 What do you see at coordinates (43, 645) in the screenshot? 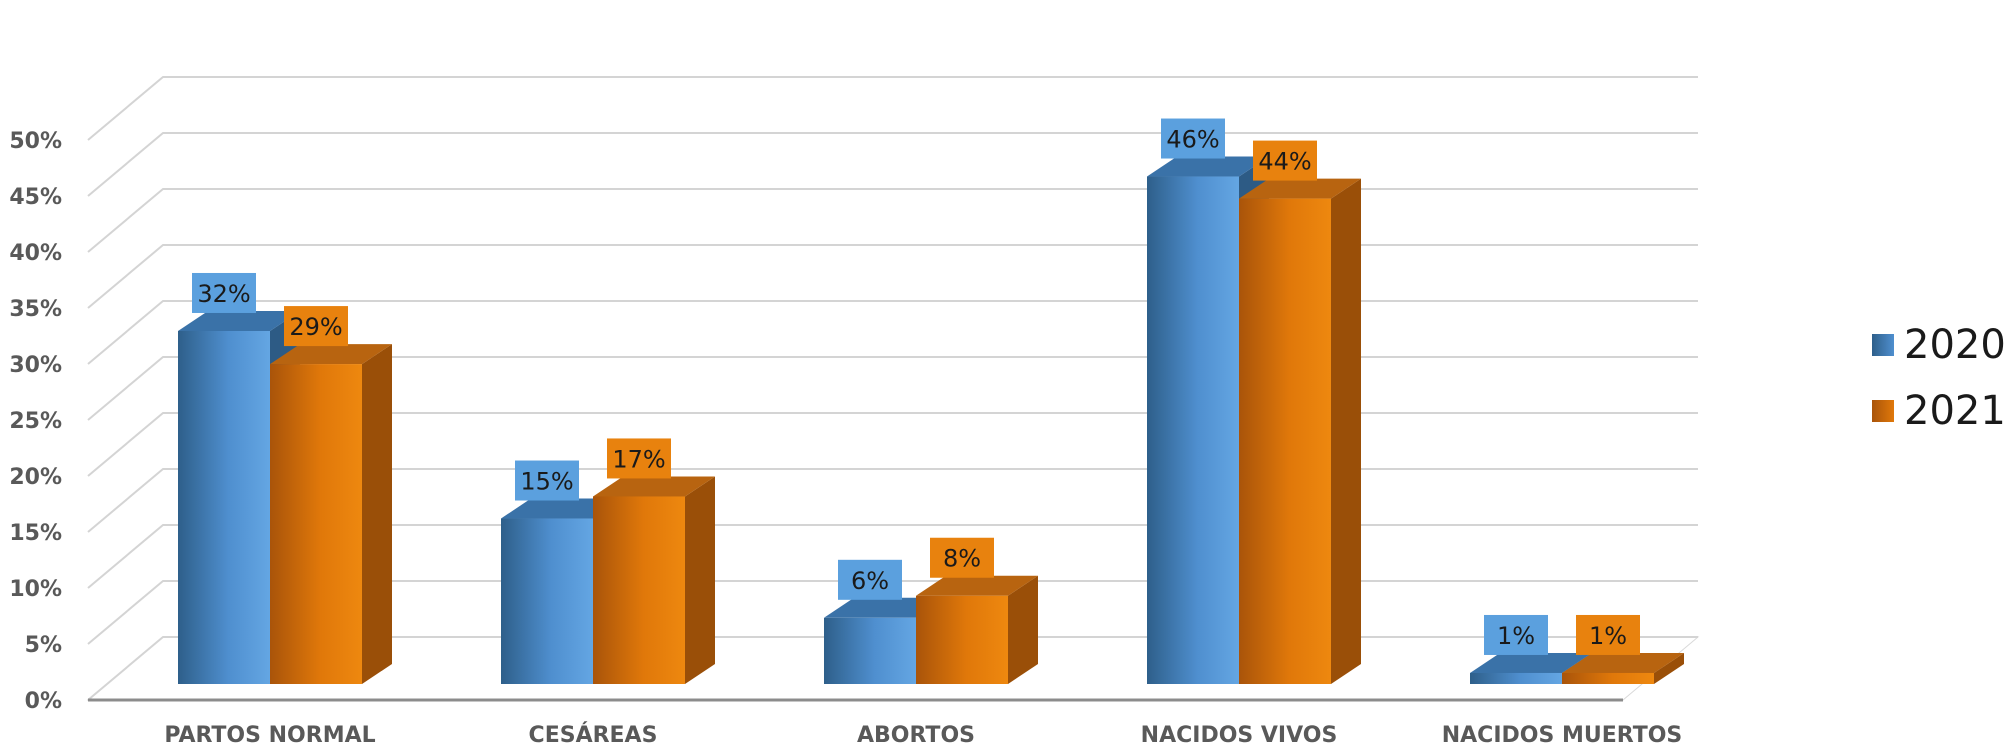
I see `y-tick-label: 5%` at bounding box center [43, 645].